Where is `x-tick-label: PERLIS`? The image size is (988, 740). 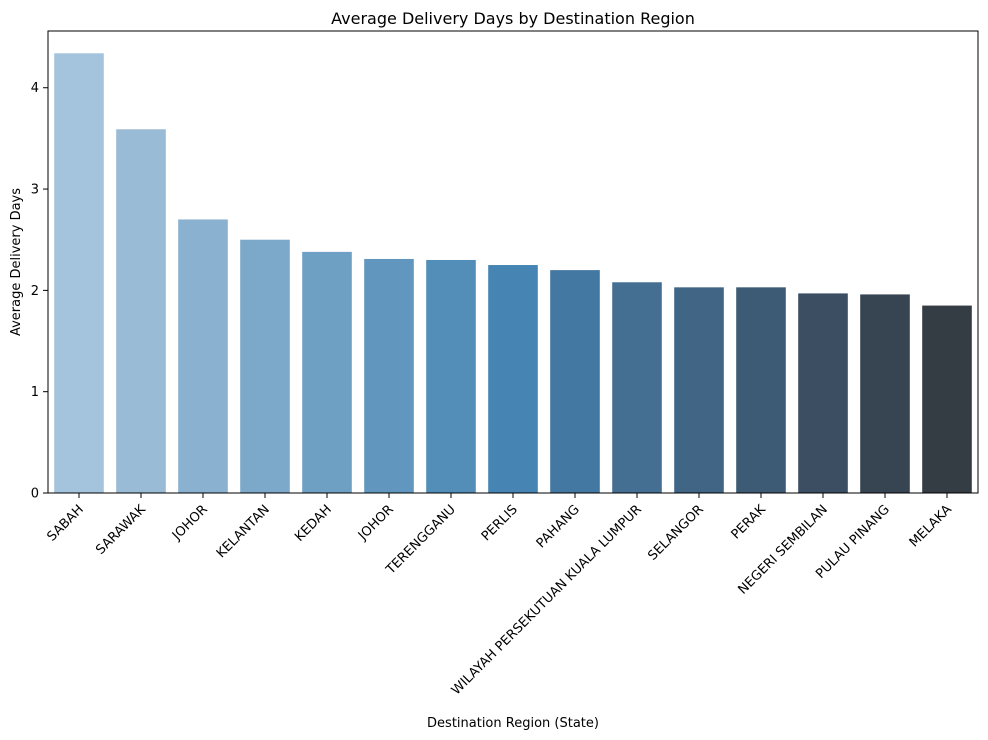 x-tick-label: PERLIS is located at coordinates (500, 523).